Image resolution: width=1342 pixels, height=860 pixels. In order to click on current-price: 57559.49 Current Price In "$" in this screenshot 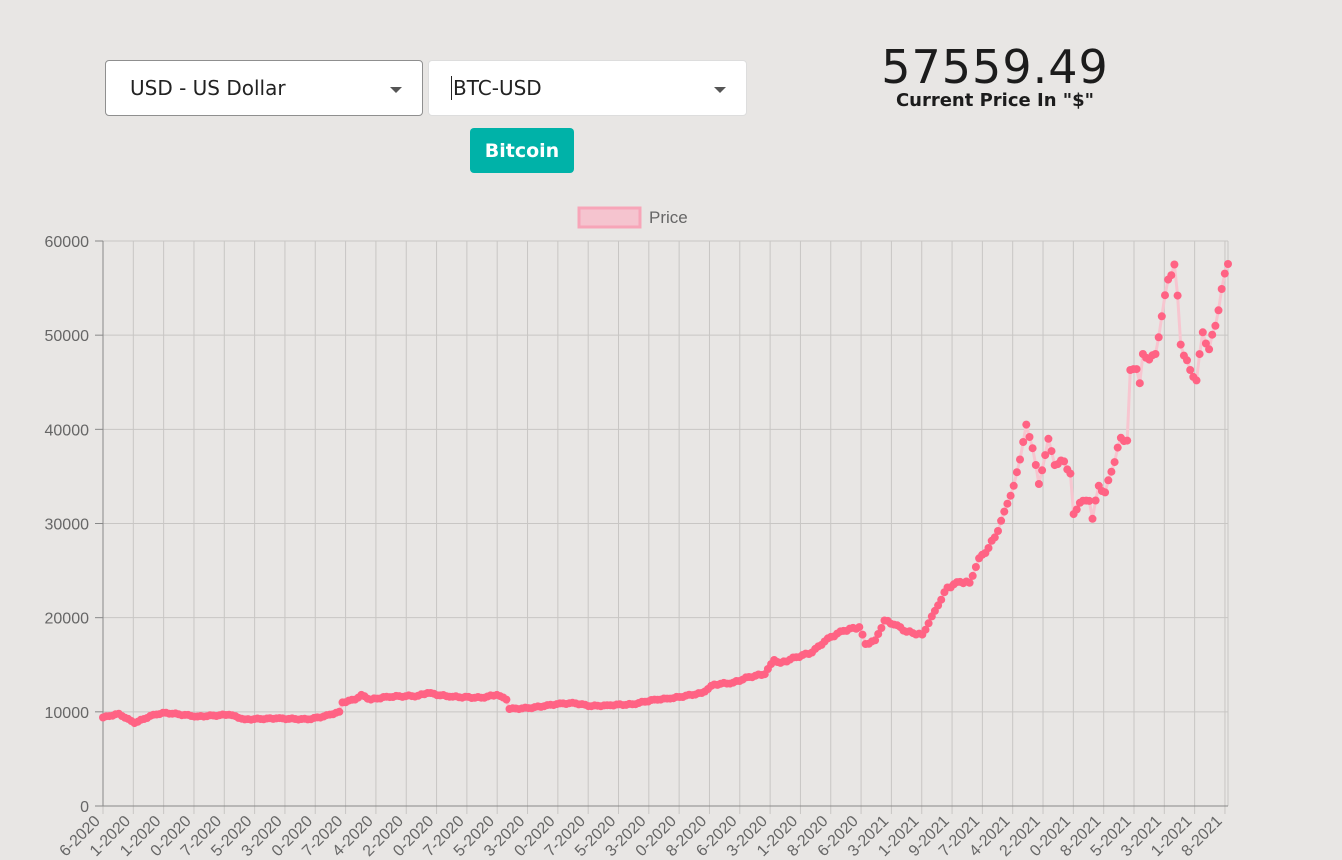, I will do `click(995, 75)`.